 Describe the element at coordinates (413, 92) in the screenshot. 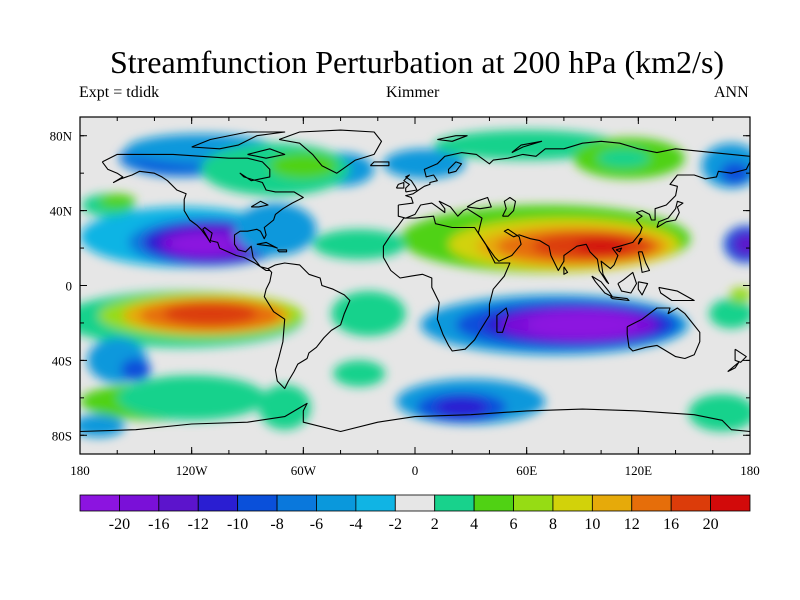

I see `case-label: Kimmer` at that location.